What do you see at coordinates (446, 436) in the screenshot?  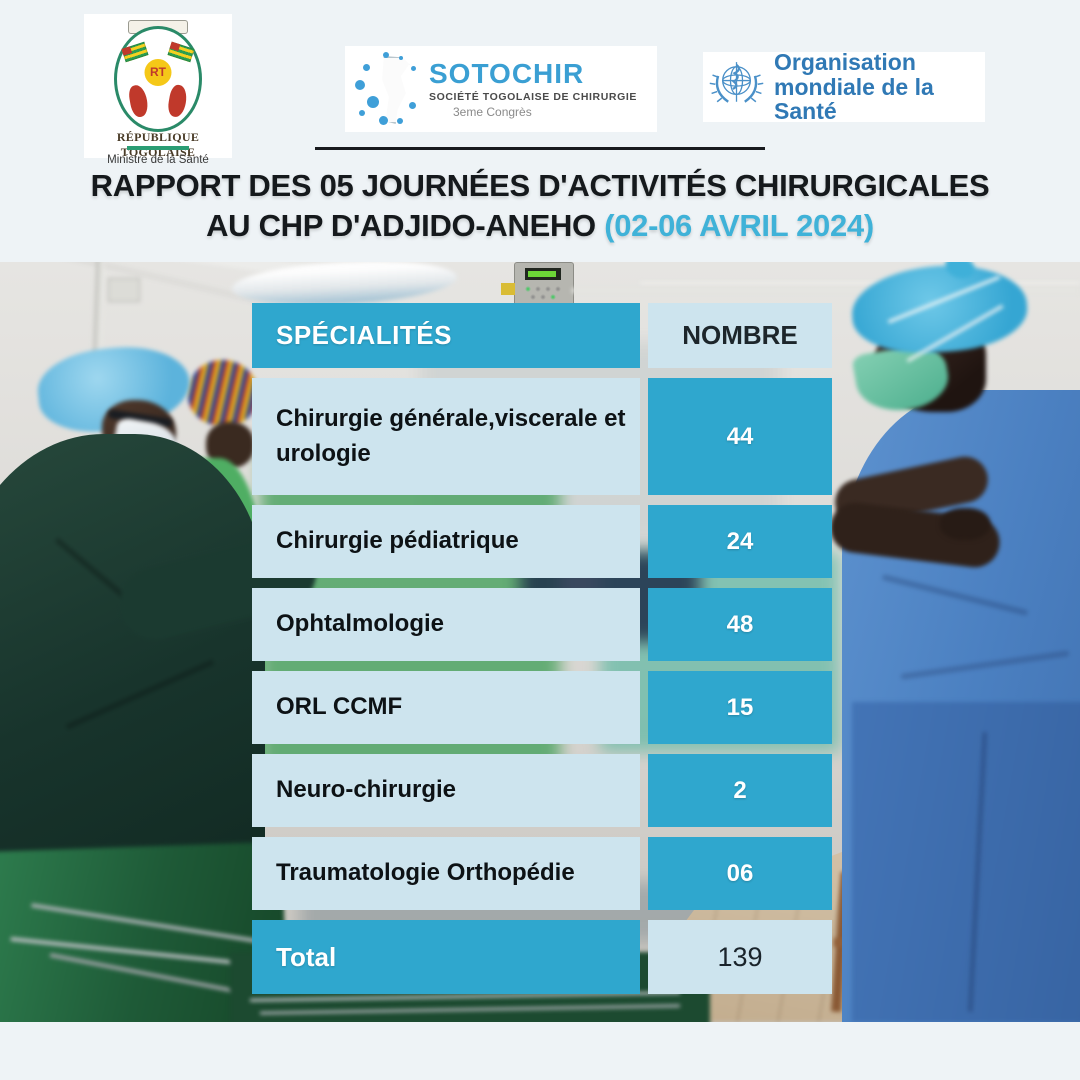 I see `specialty-cell: Chirurgie générale,viscerale et urologie` at bounding box center [446, 436].